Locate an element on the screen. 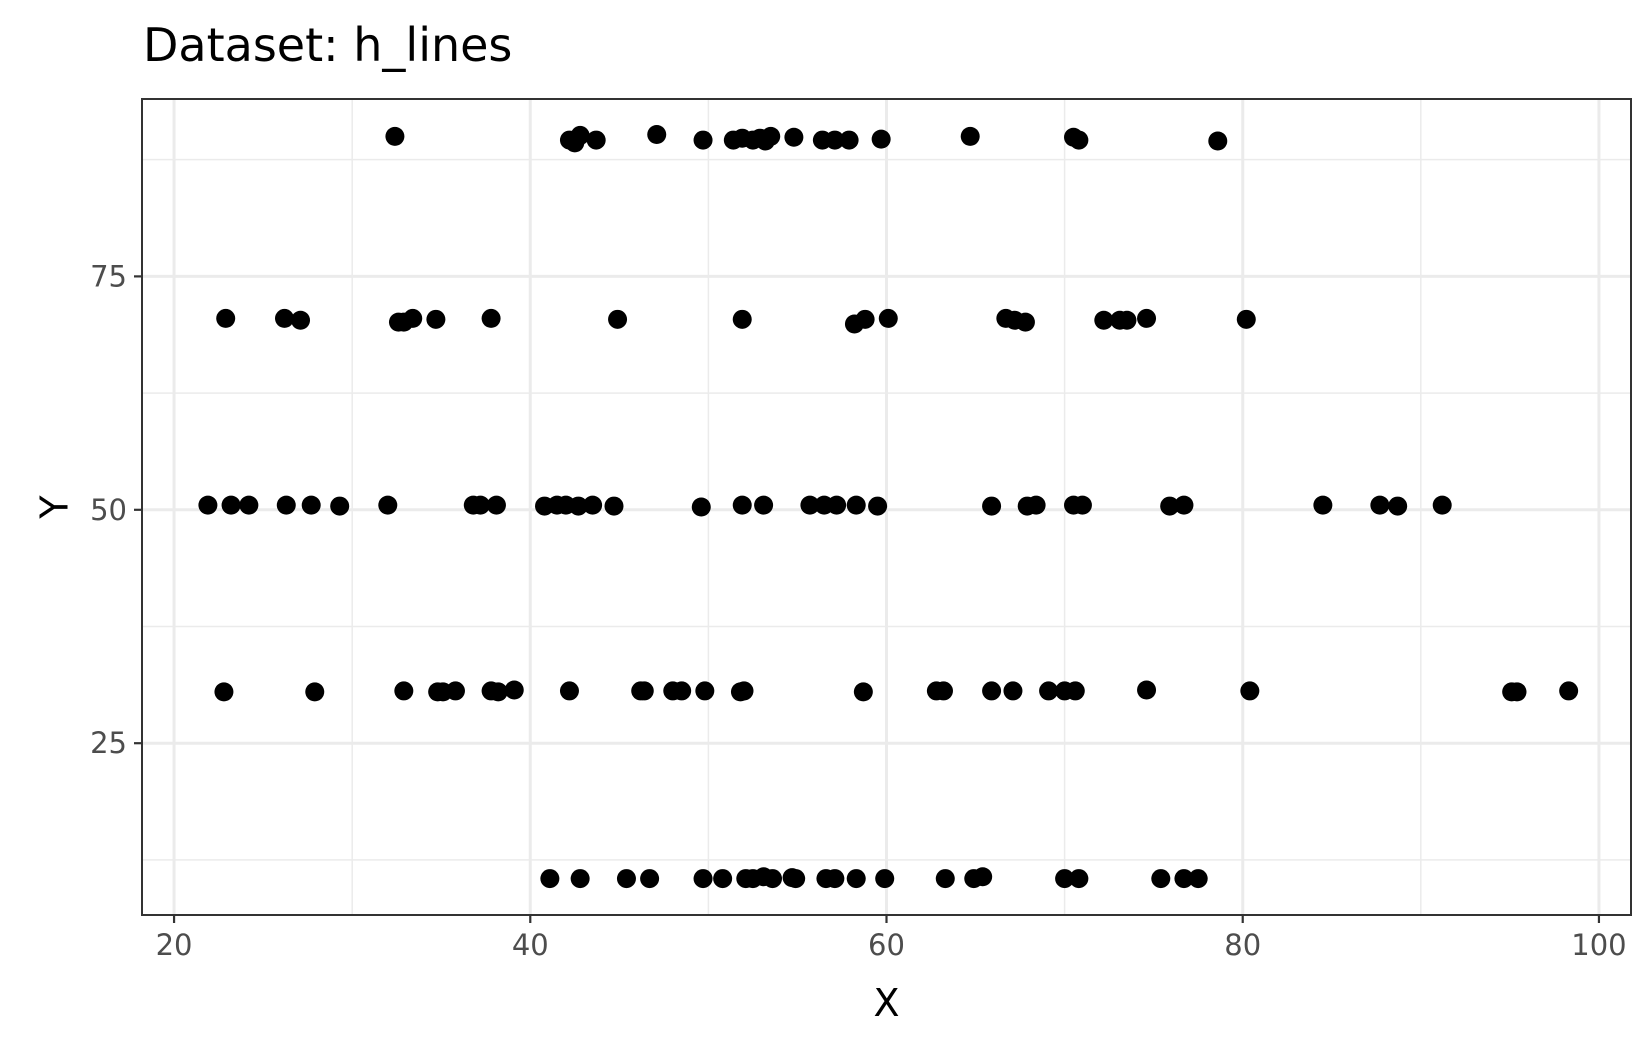  x-axis-title: X is located at coordinates (886, 1003).